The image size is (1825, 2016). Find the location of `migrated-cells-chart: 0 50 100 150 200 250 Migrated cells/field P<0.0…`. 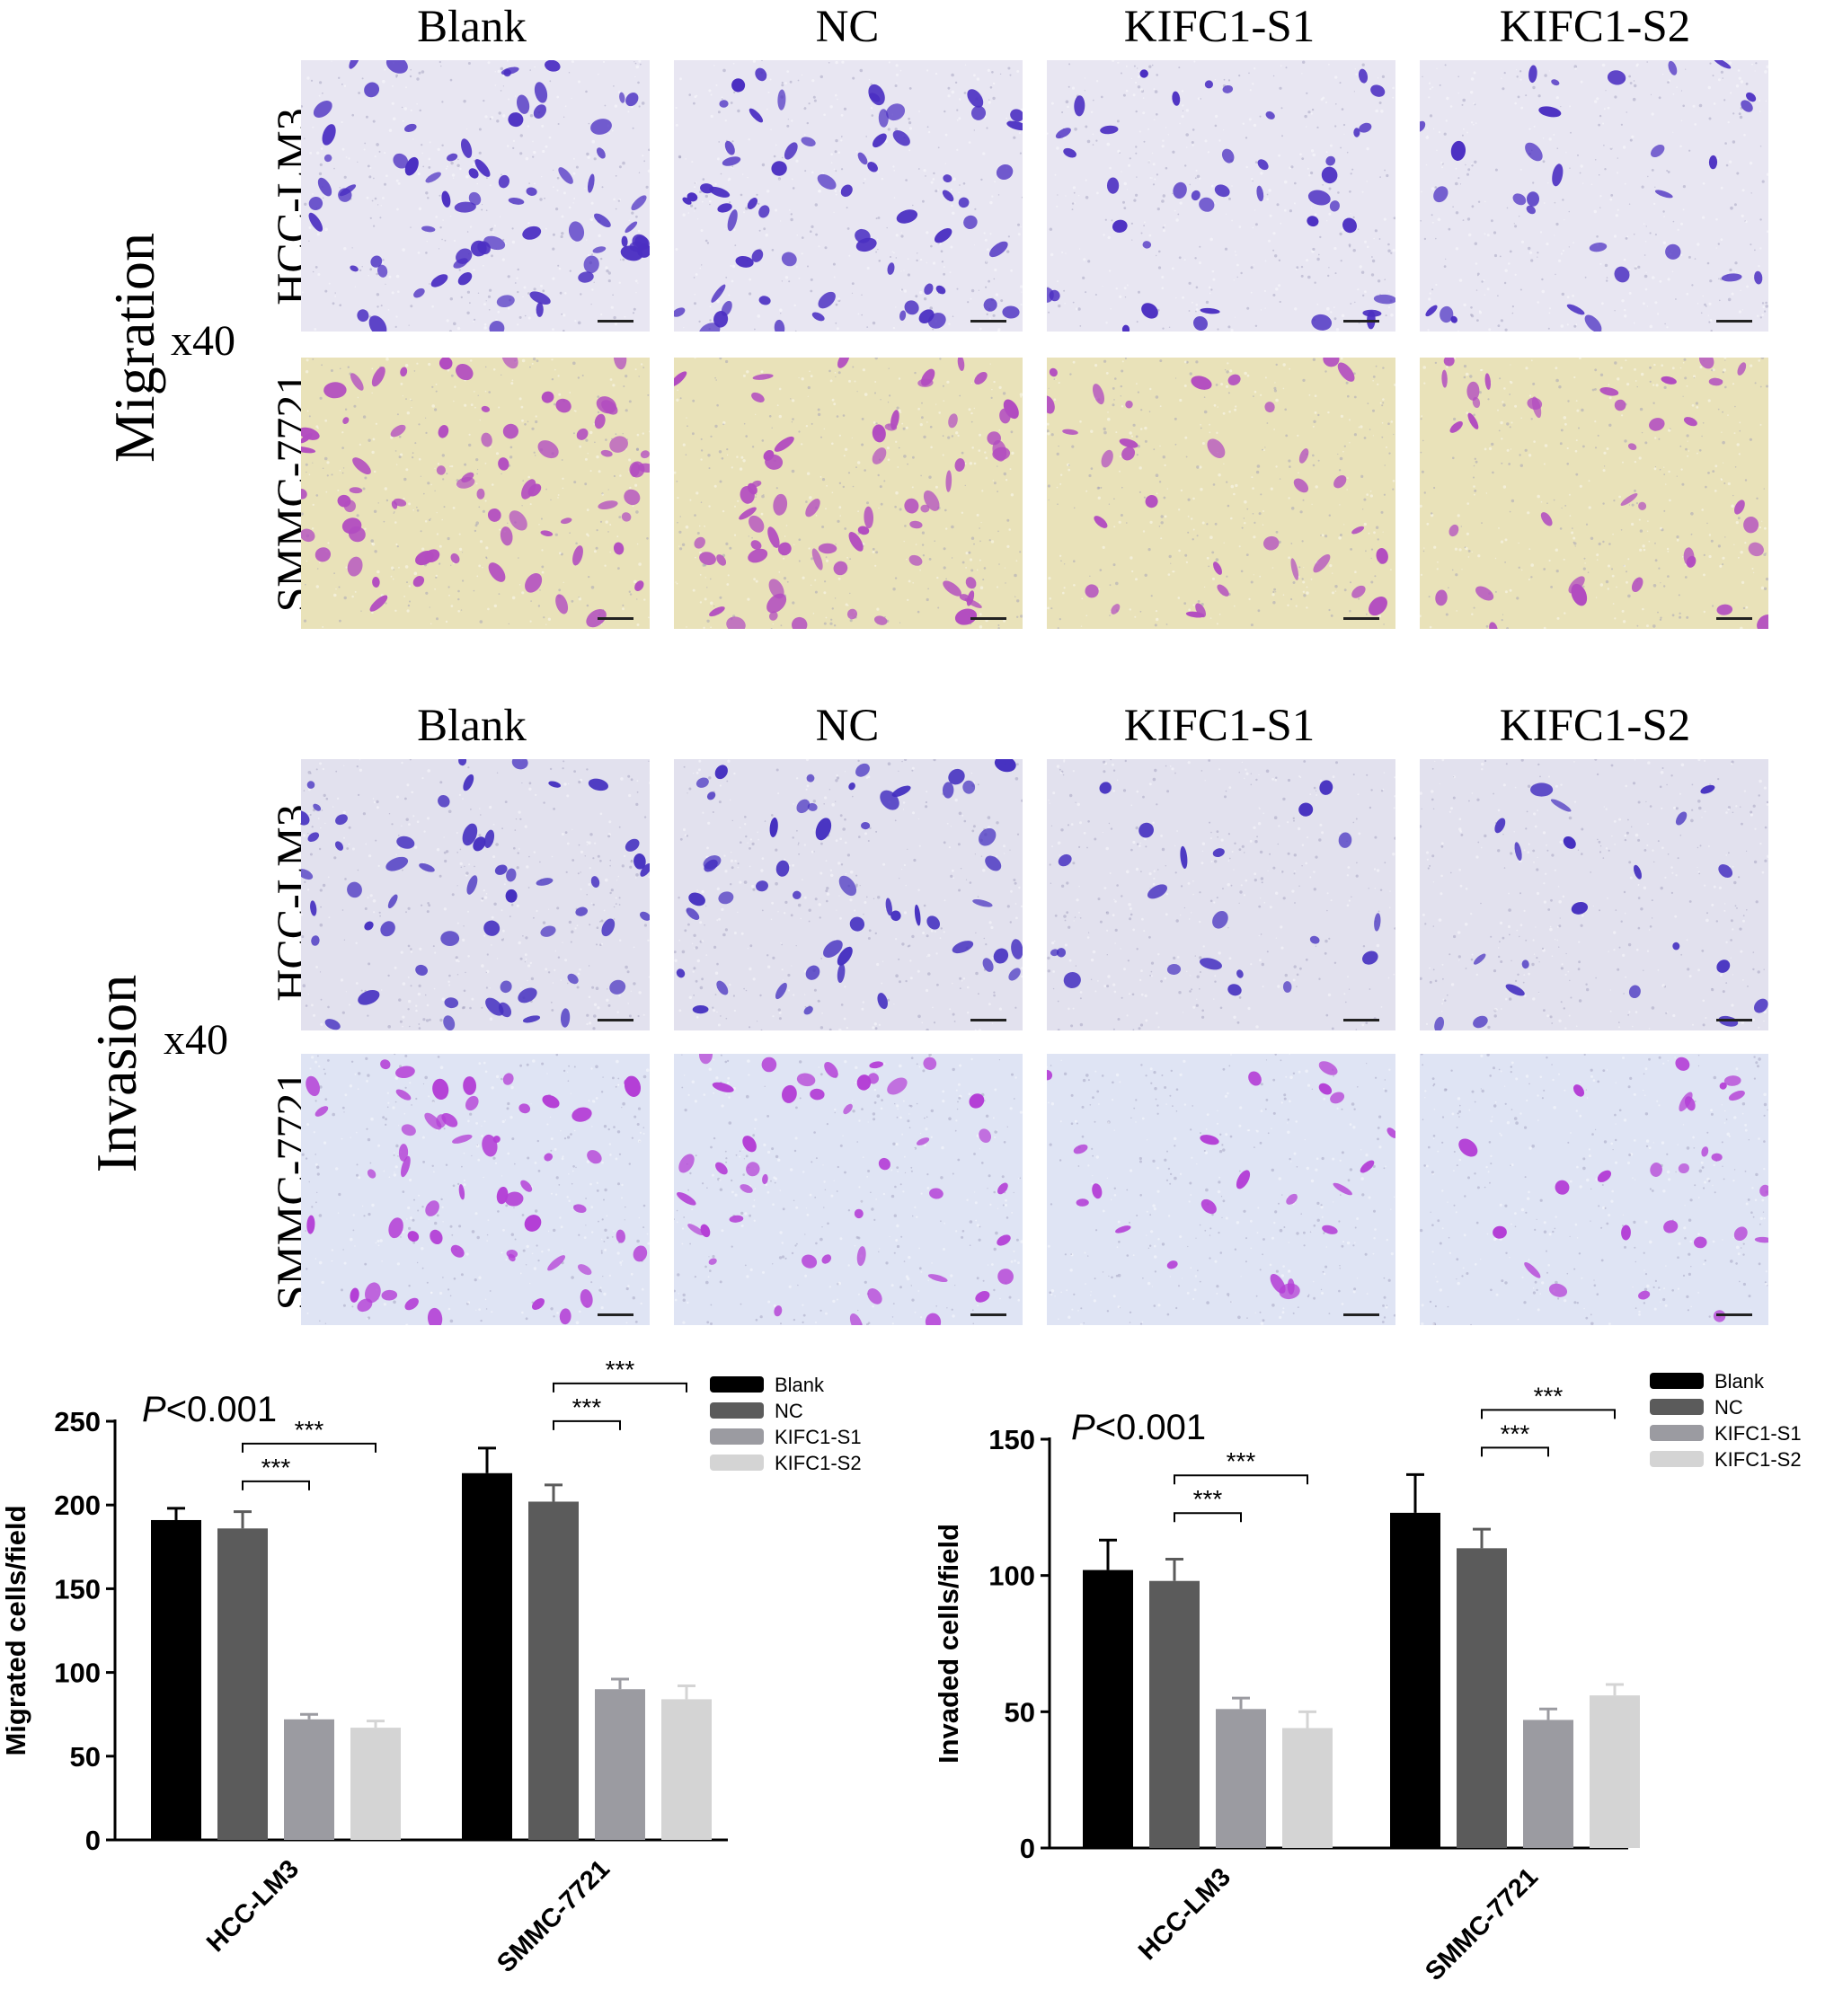

migrated-cells-chart: 0 50 100 150 200 250 Migrated cells/field P<0.0… is located at coordinates (431, 1668).